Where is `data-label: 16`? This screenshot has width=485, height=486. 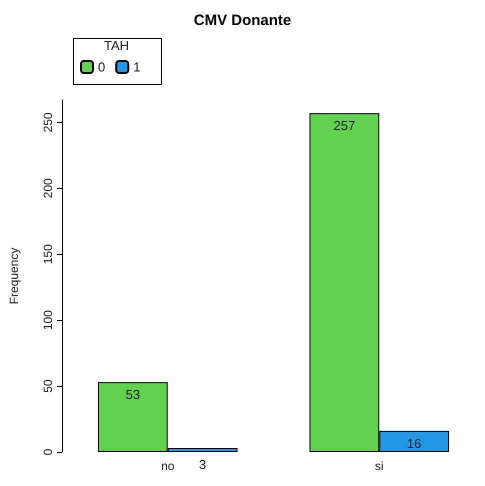
data-label: 16 is located at coordinates (414, 443).